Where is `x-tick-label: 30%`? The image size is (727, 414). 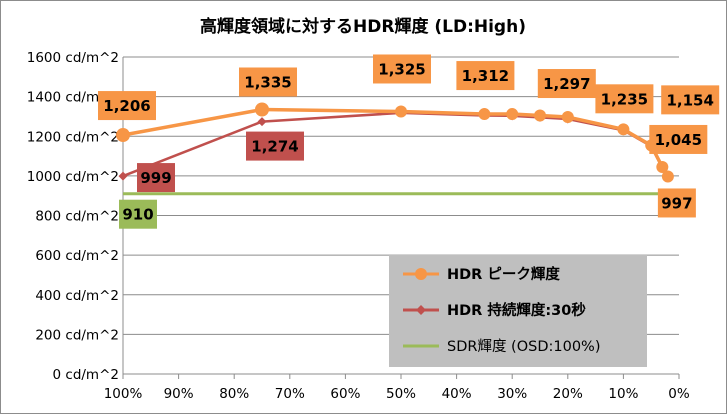 x-tick-label: 30% is located at coordinates (512, 394).